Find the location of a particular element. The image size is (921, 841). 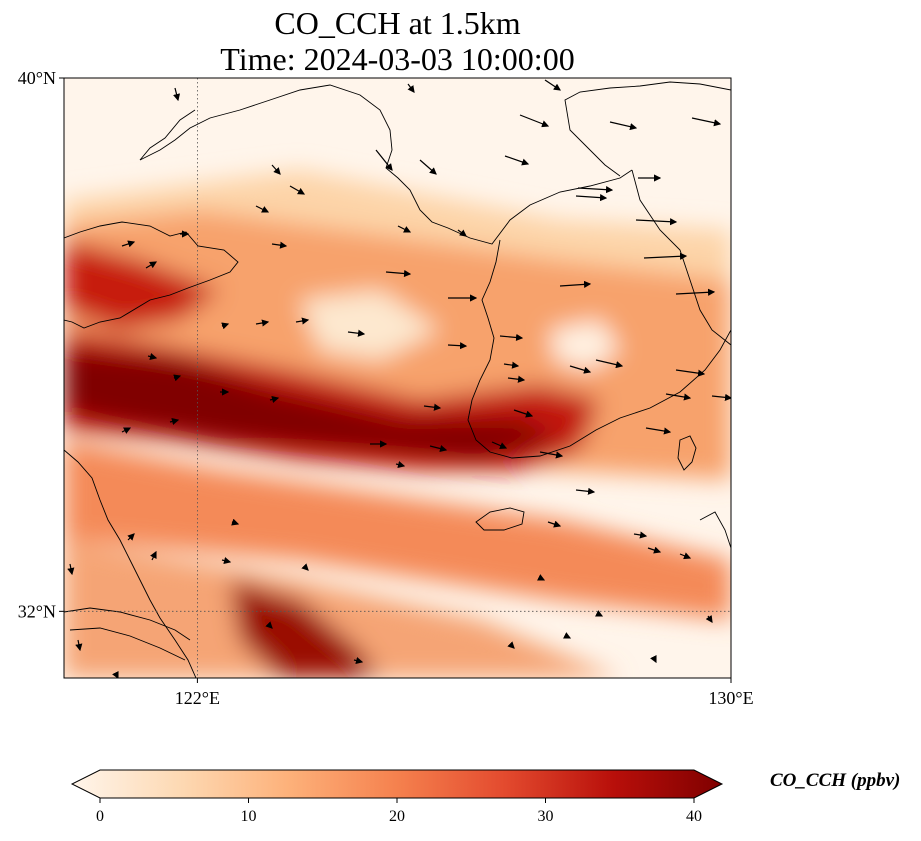

map-title-line1: CO_CCH at 1.5km is located at coordinates (397, 23).